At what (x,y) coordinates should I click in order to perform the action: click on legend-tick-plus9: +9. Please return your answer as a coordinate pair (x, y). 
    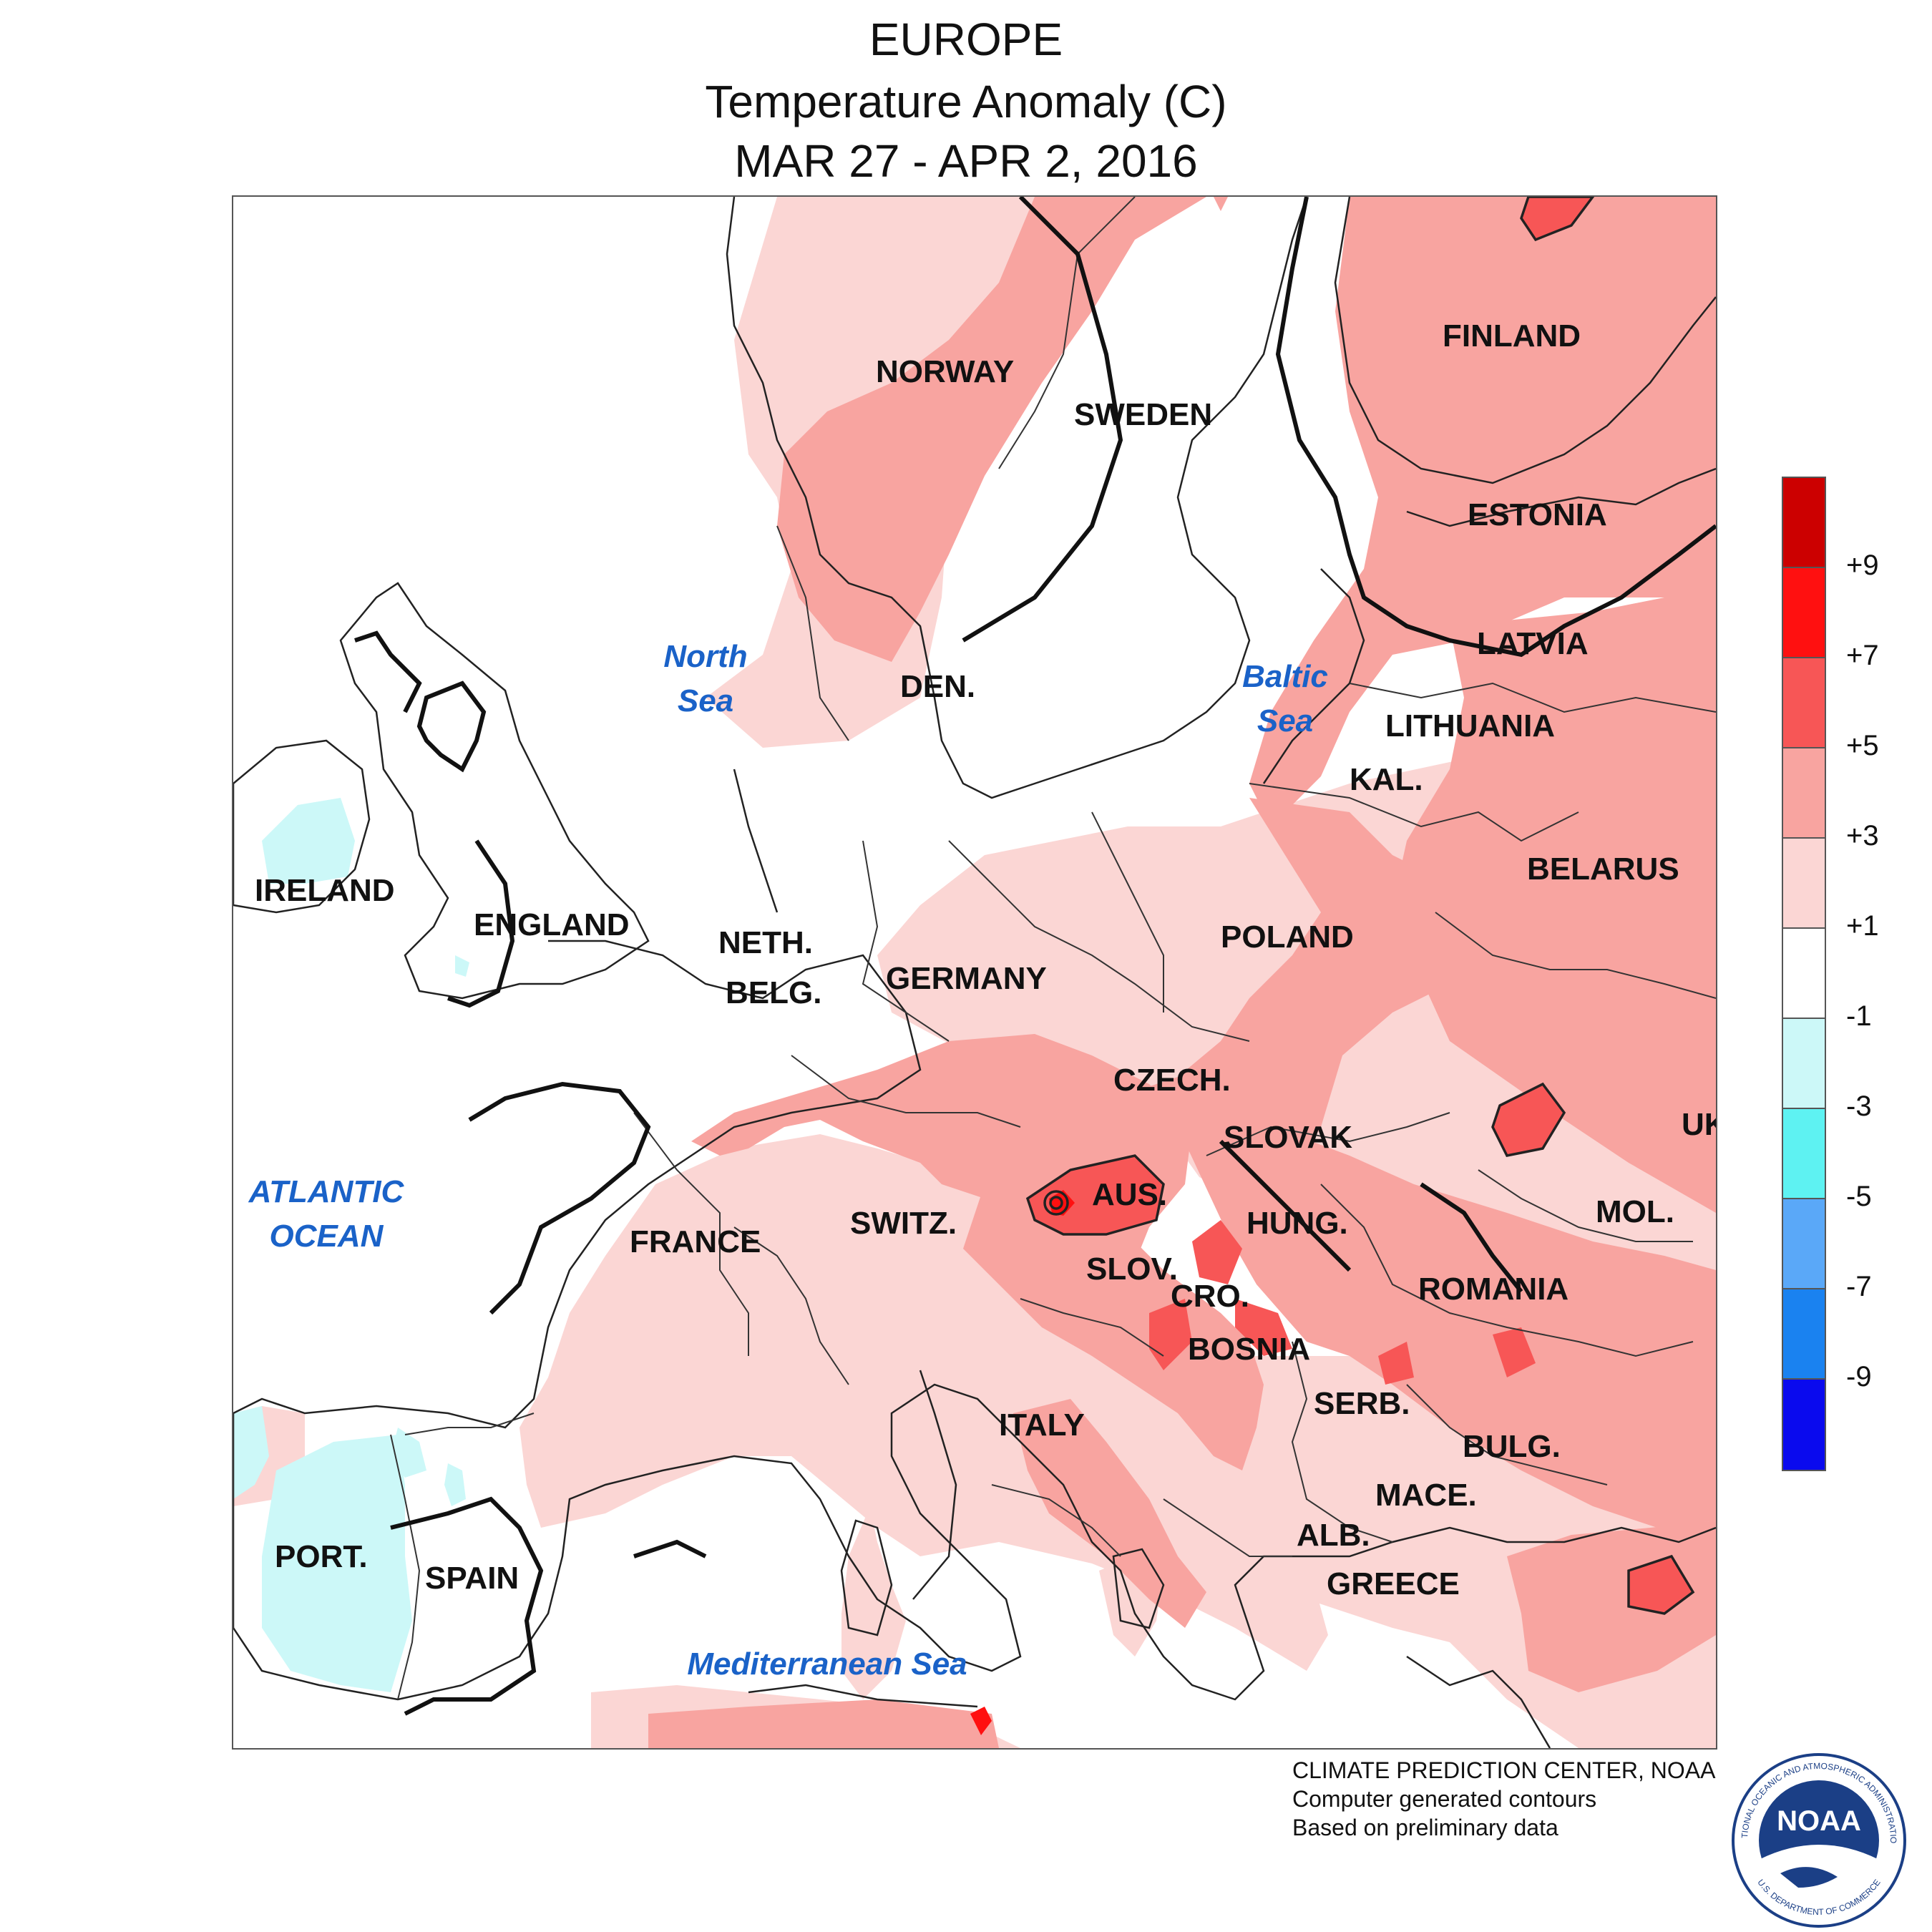
    Looking at the image, I should click on (1862, 565).